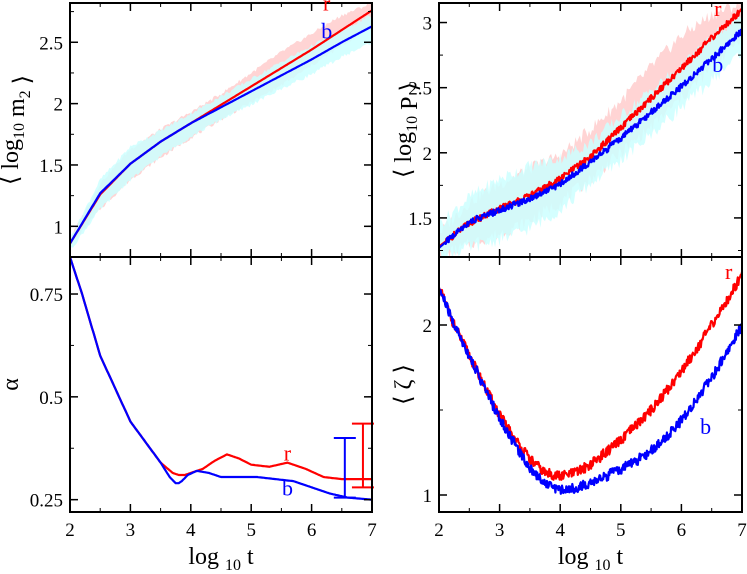 This screenshot has width=747, height=574. I want to click on series-line-r, so click(590, 376).